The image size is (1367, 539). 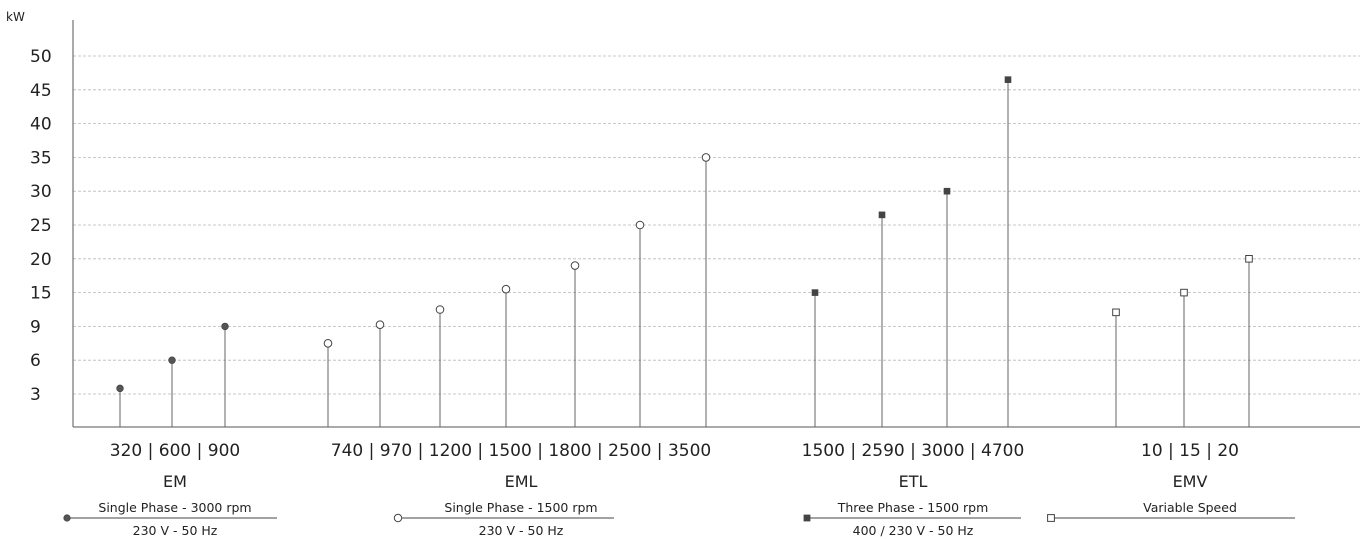 I want to click on x-category-labels: 320 | 600 | 900, so click(x=175, y=451).